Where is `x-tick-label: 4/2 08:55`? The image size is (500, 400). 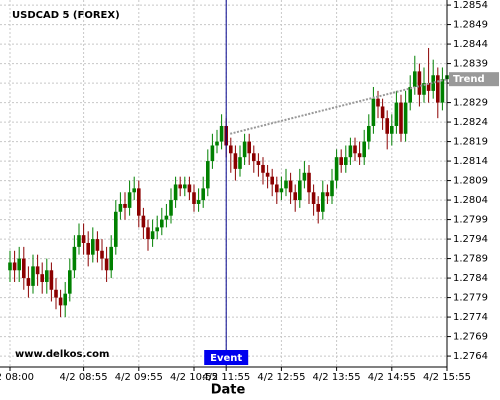
x-tick-label: 4/2 08:55 is located at coordinates (84, 377).